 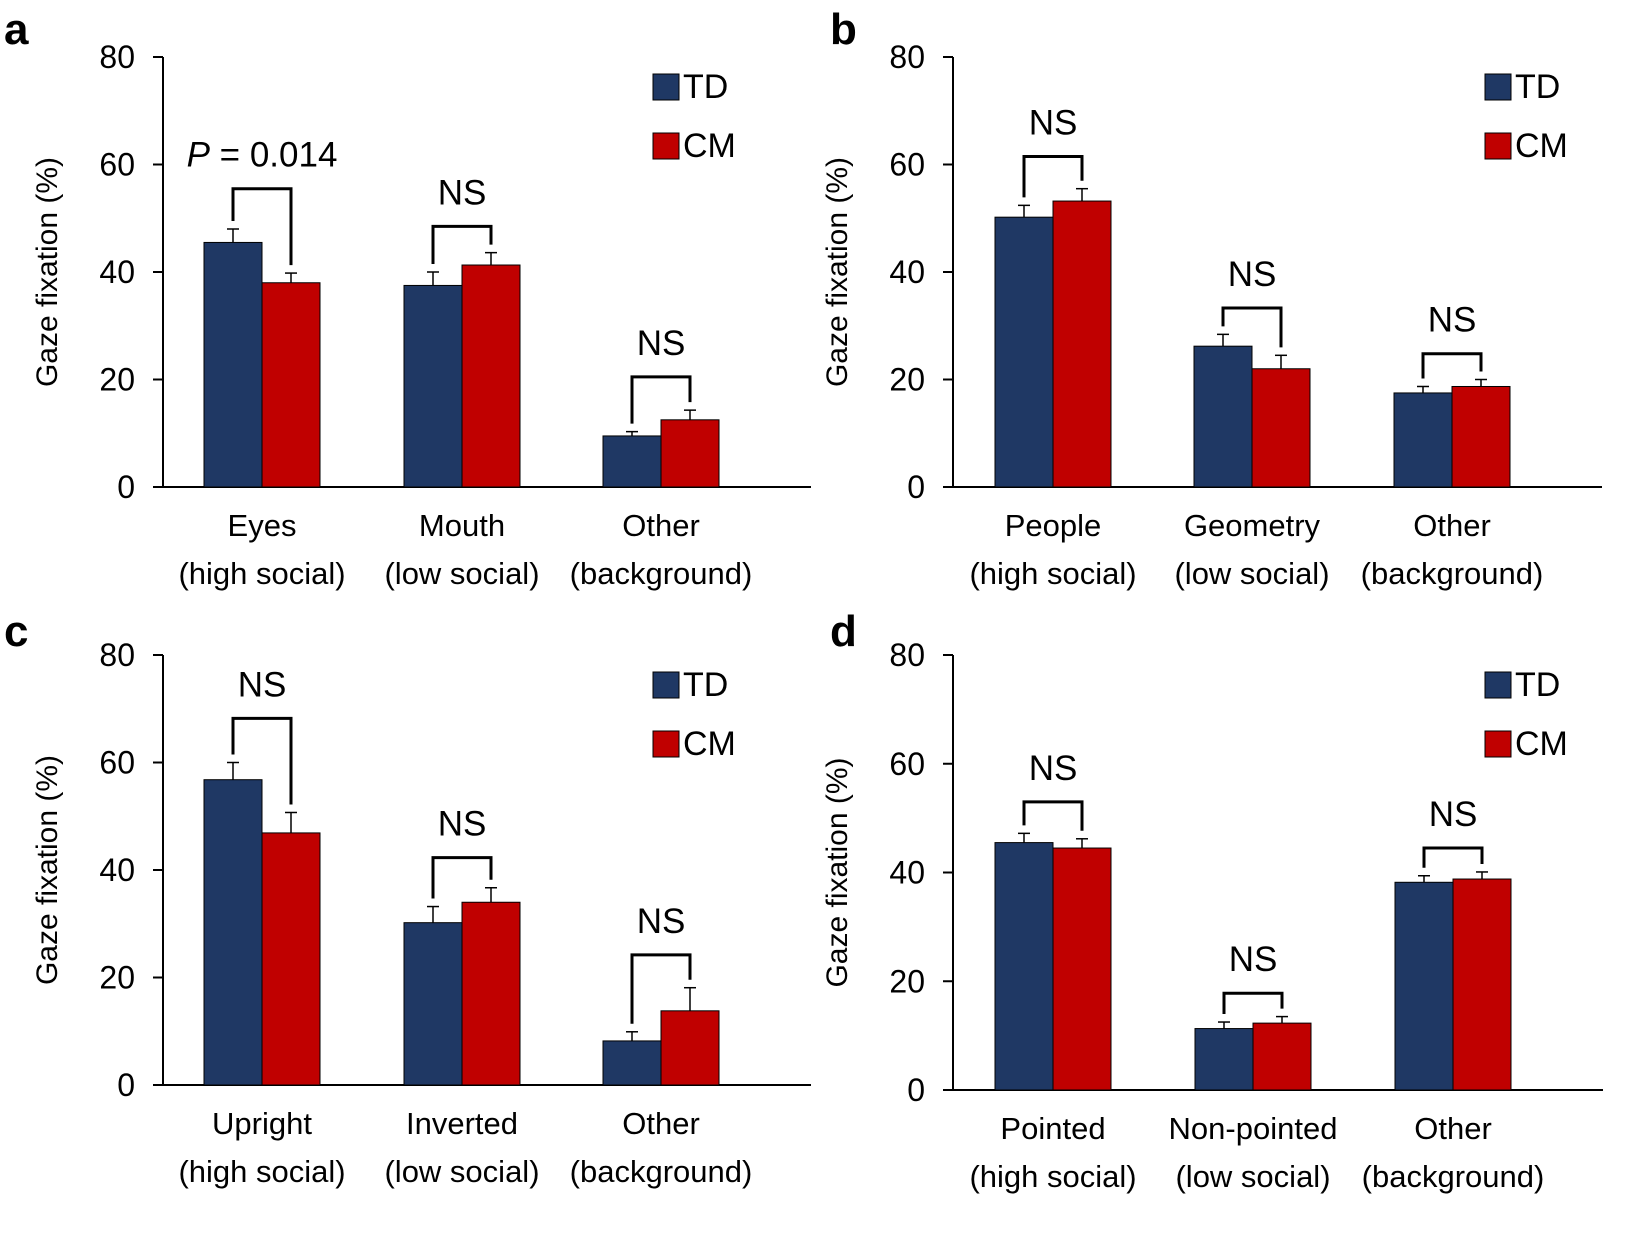 I want to click on panel-letter: b, so click(x=843, y=29).